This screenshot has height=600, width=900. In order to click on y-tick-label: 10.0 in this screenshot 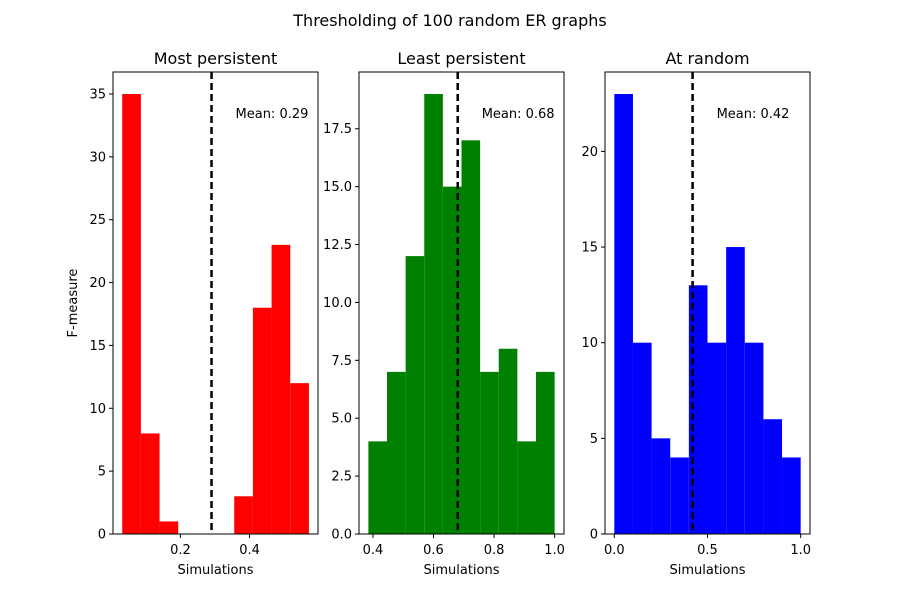, I will do `click(337, 303)`.